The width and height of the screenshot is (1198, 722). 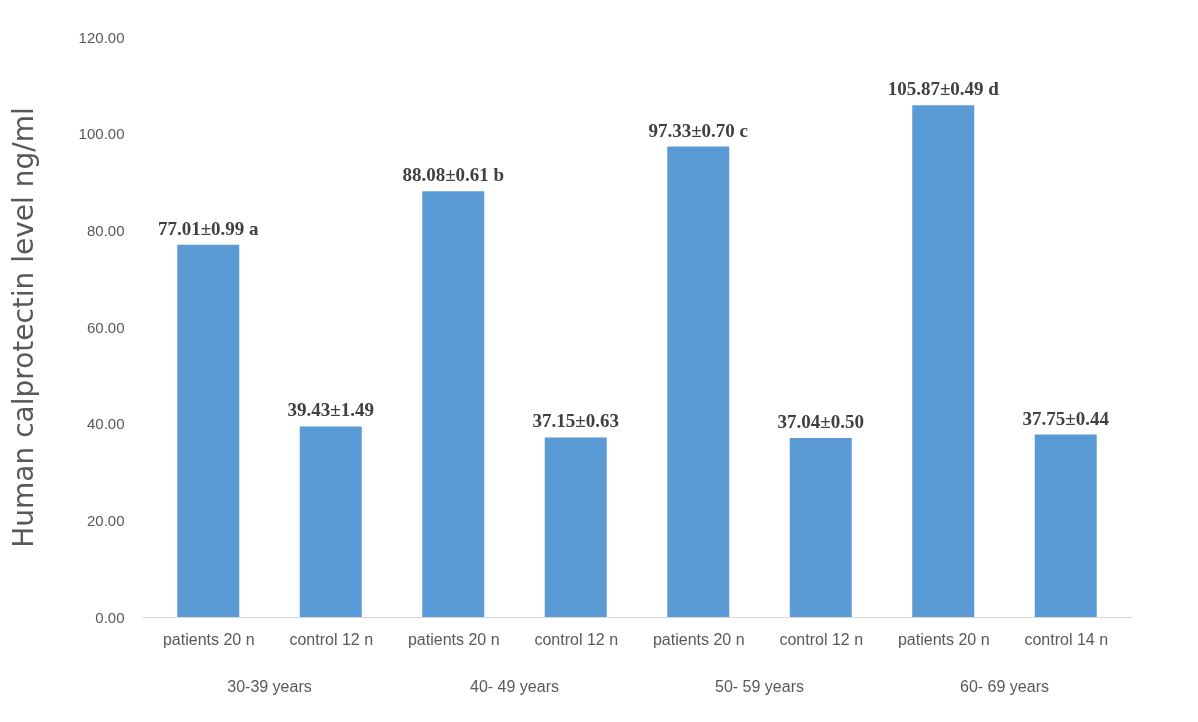 I want to click on data-label: 77.01±0.99 a, so click(x=208, y=228).